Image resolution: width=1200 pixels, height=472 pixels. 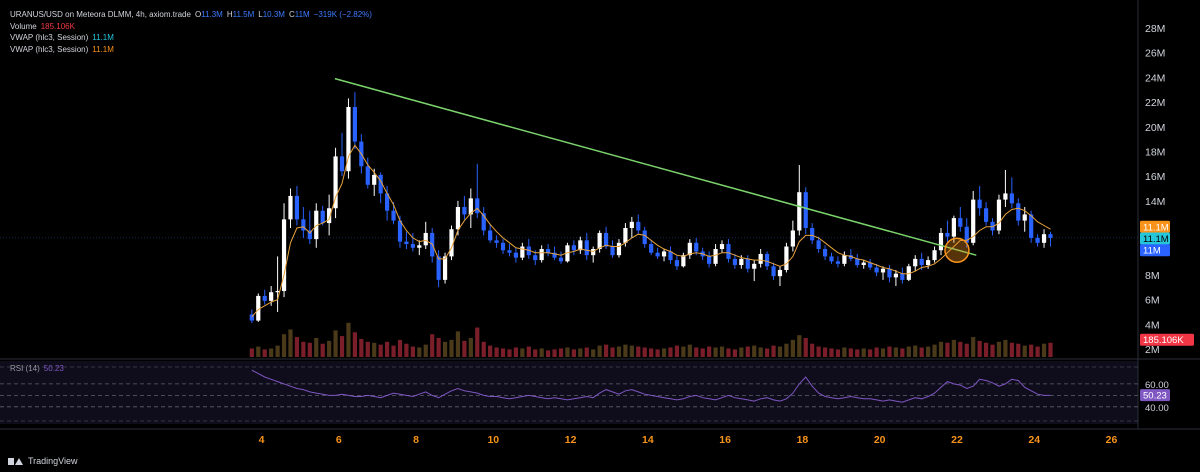 I want to click on price-tick-label: 26M, so click(x=1155, y=54).